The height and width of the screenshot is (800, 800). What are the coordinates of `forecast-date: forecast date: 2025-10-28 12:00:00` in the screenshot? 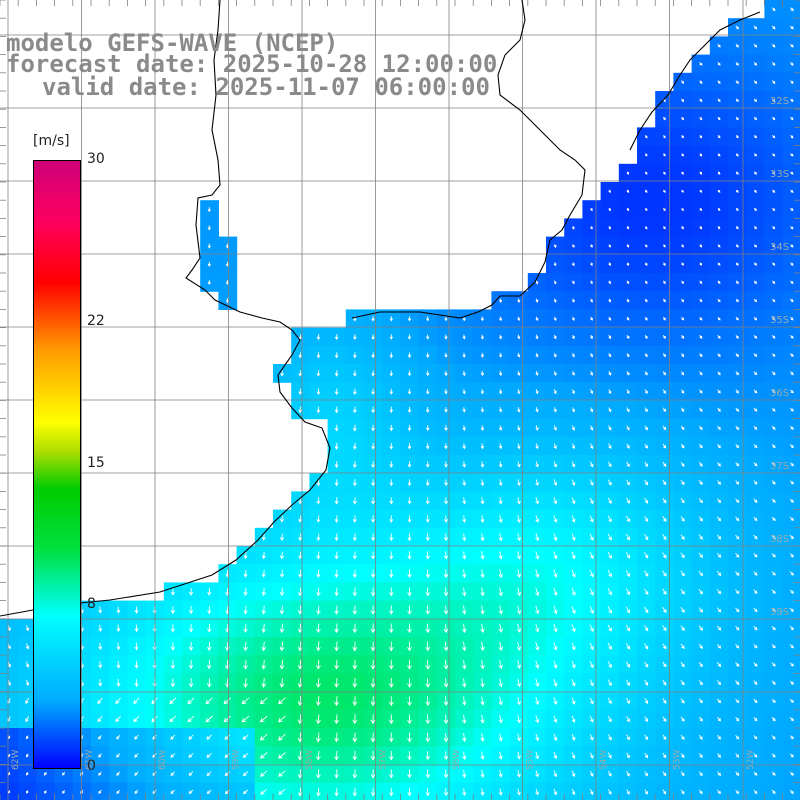 It's located at (252, 64).